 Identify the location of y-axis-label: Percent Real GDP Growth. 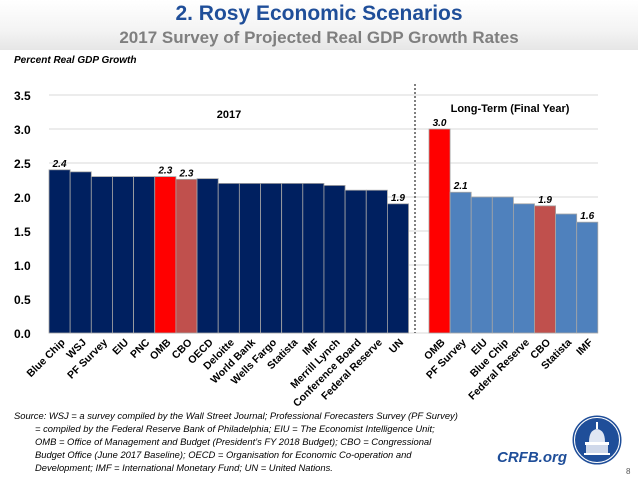
(75, 60).